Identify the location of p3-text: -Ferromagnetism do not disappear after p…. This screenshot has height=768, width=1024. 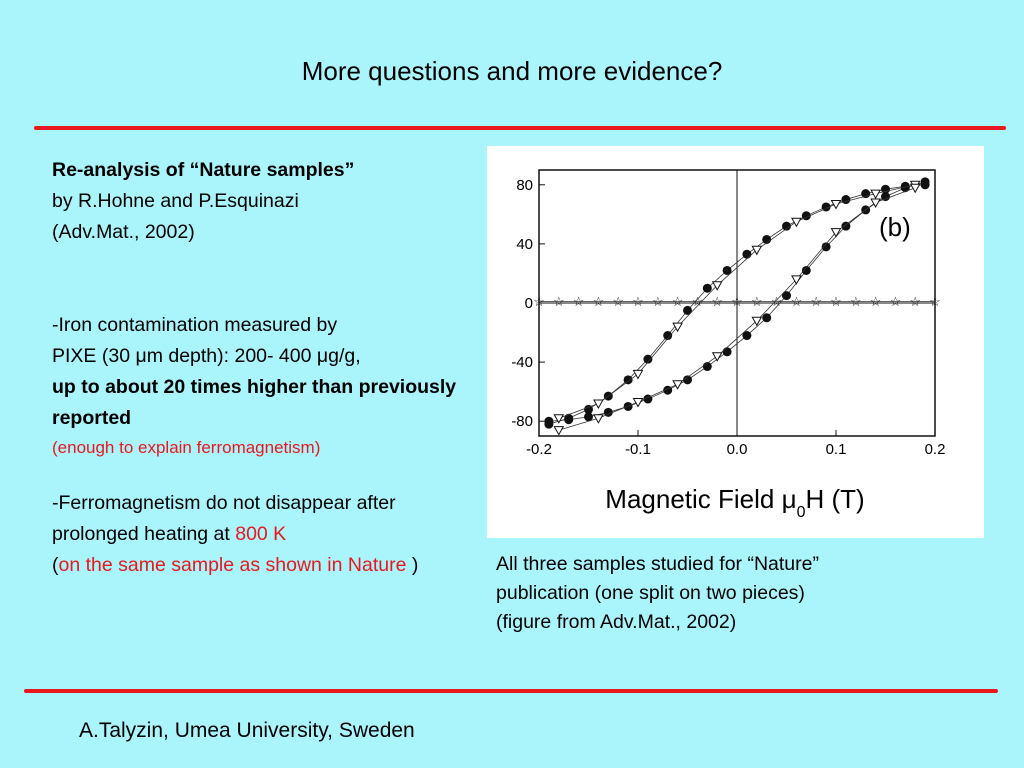
(224, 518).